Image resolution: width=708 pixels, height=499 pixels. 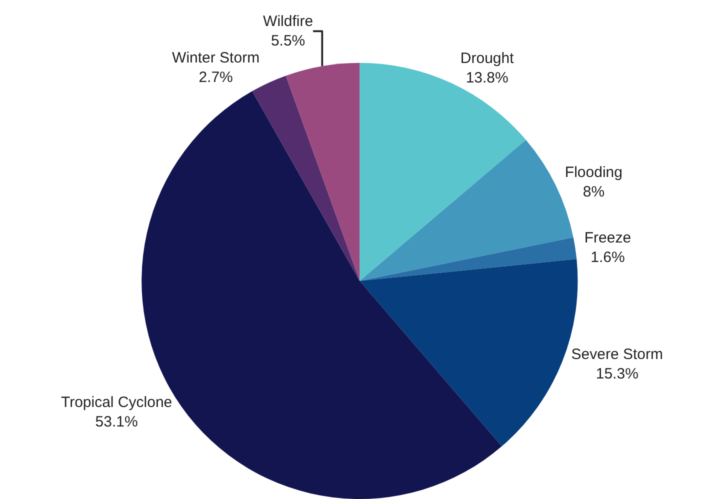 I want to click on slice-label: Drought, so click(x=487, y=58).